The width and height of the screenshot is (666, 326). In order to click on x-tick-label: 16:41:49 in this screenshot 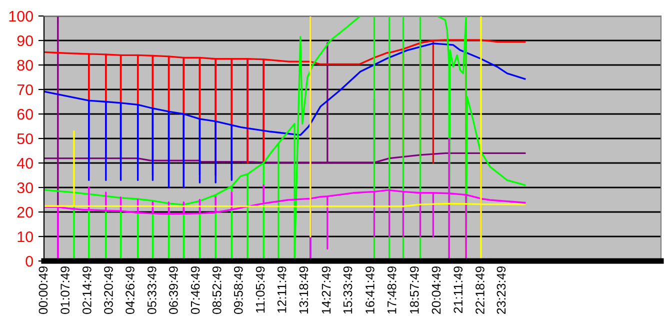, I will do `click(370, 290)`.